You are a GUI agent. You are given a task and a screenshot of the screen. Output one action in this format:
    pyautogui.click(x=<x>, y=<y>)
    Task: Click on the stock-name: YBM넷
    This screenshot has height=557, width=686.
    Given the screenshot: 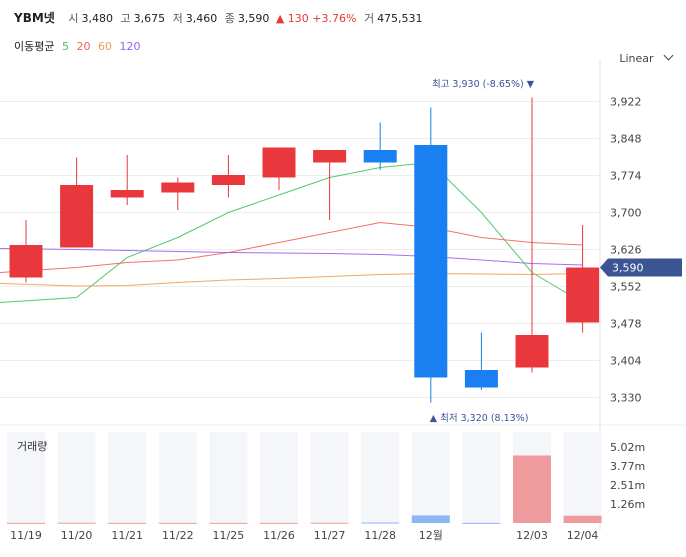 What is the action you would take?
    pyautogui.click(x=34, y=18)
    